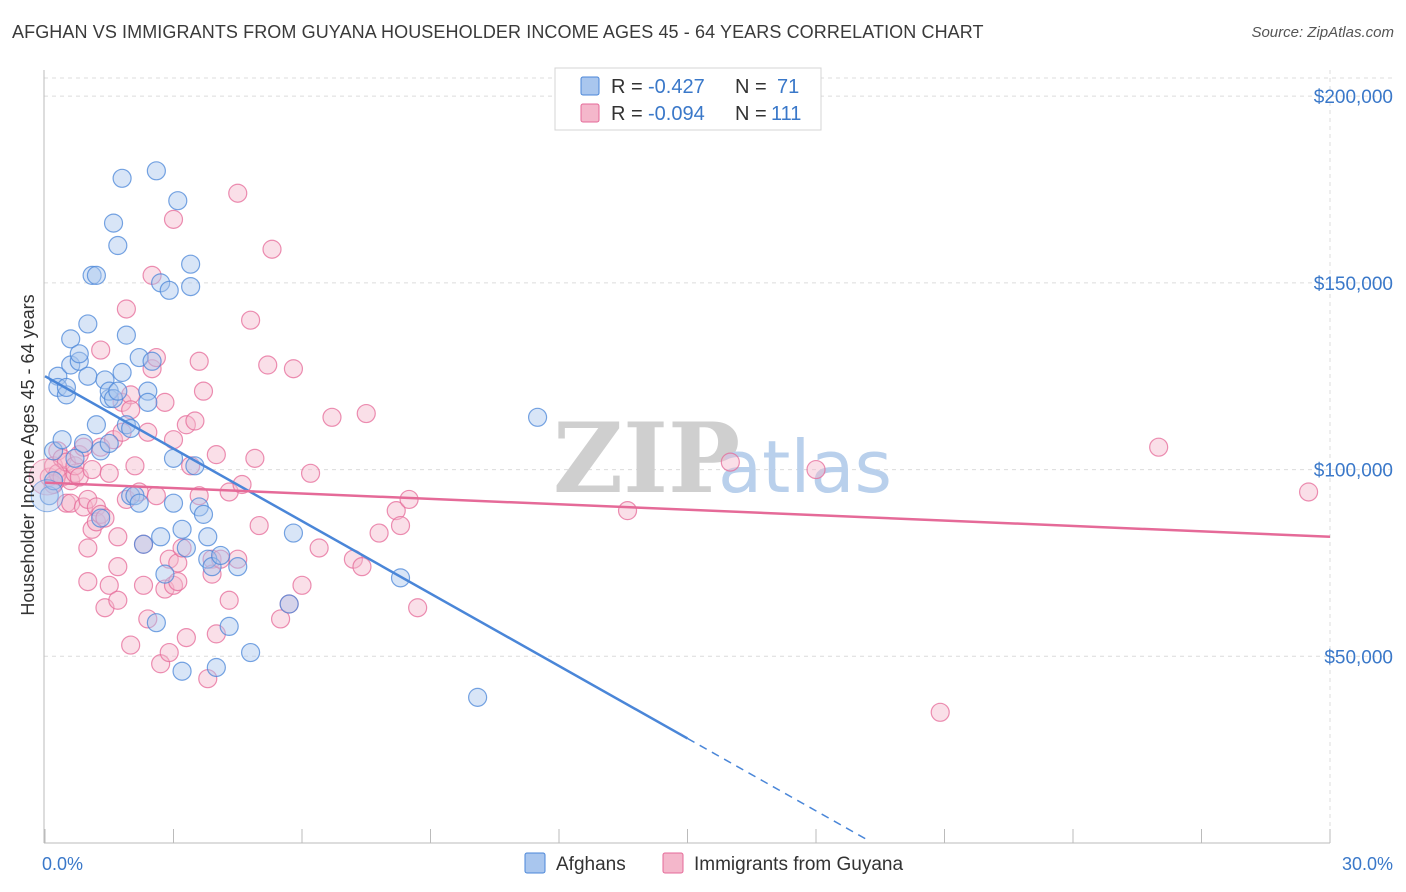 The image size is (1406, 892). What do you see at coordinates (47, 477) in the screenshot?
I see `guyana-cluster-point` at bounding box center [47, 477].